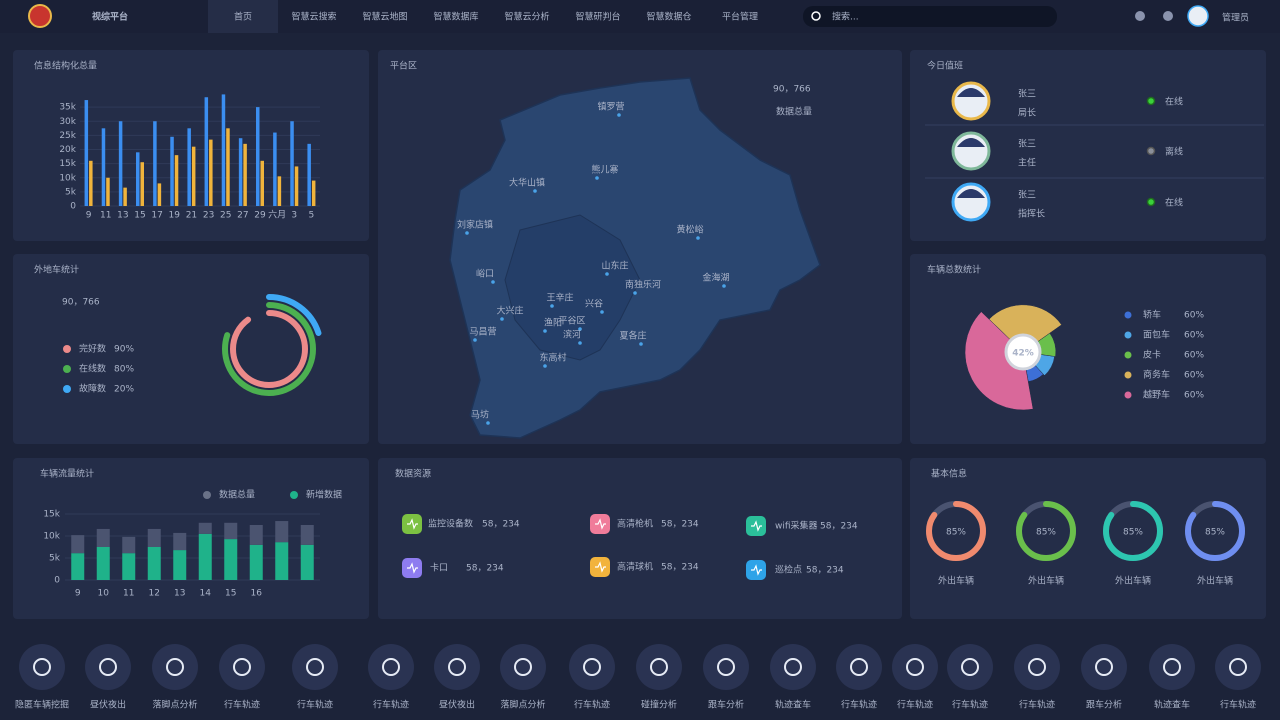 The image size is (1280, 720). What do you see at coordinates (42, 677) in the screenshot?
I see `tool-button: 隐匿车辆挖掘` at bounding box center [42, 677].